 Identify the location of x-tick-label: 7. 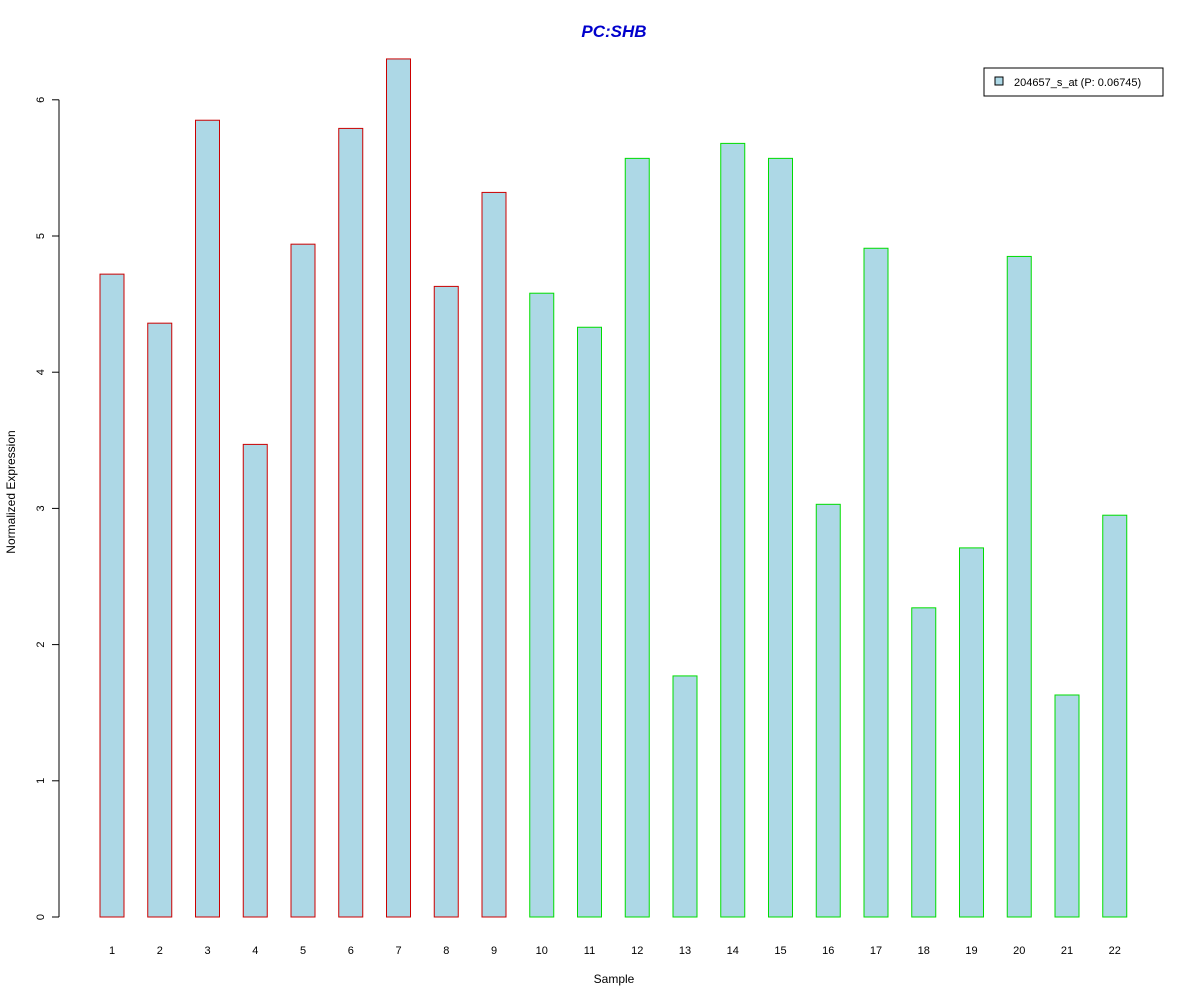
(398, 951).